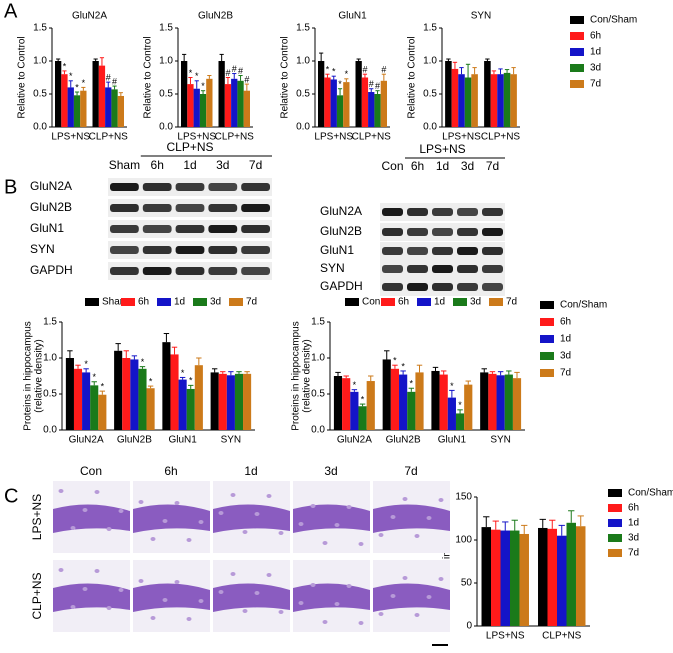 The height and width of the screenshot is (653, 673). Describe the element at coordinates (372, 137) in the screenshot. I see `x-tick-label: CLP+NS` at that location.